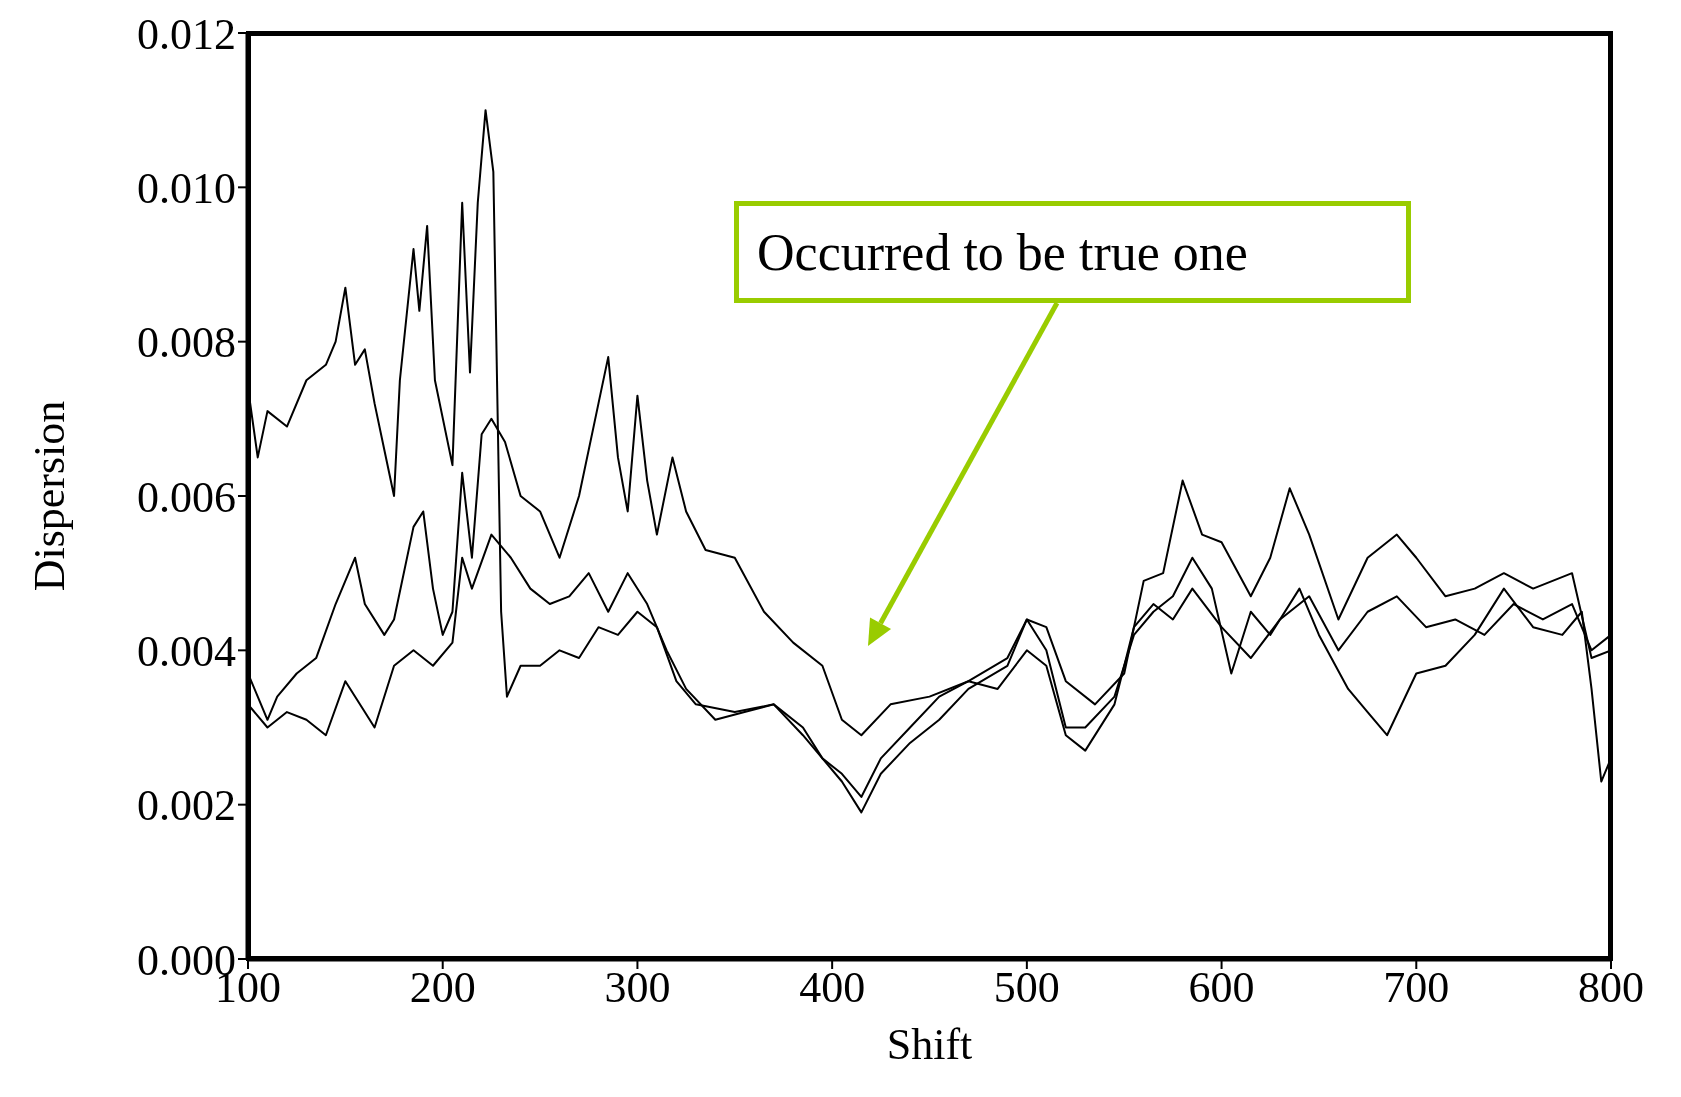 This screenshot has width=1681, height=1097. I want to click on x-tick-label: 300, so click(637, 988).